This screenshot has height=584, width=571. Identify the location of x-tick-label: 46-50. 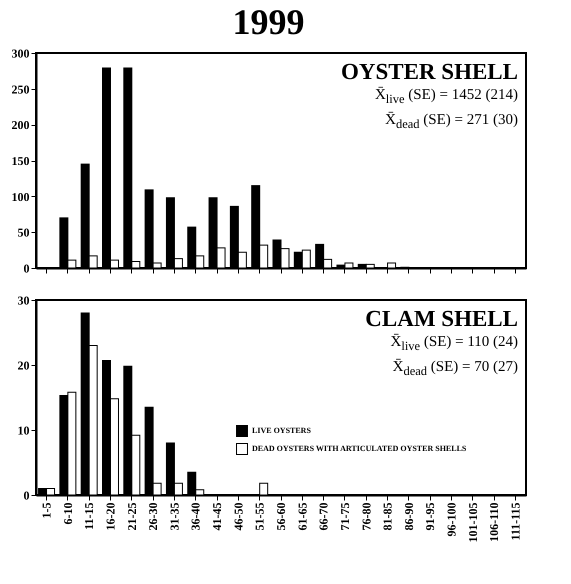
(238, 516).